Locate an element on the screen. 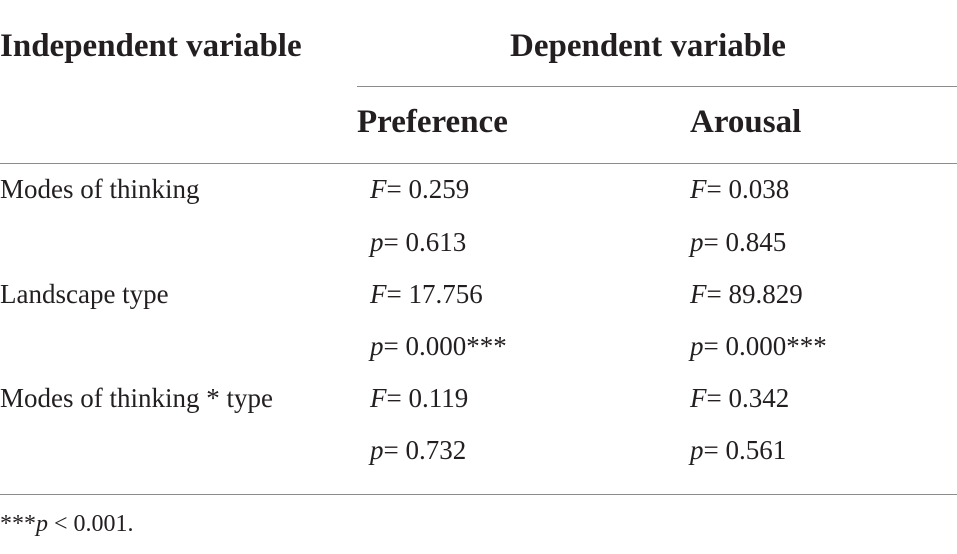  arousal-p-value: p= 0.561 is located at coordinates (738, 450).